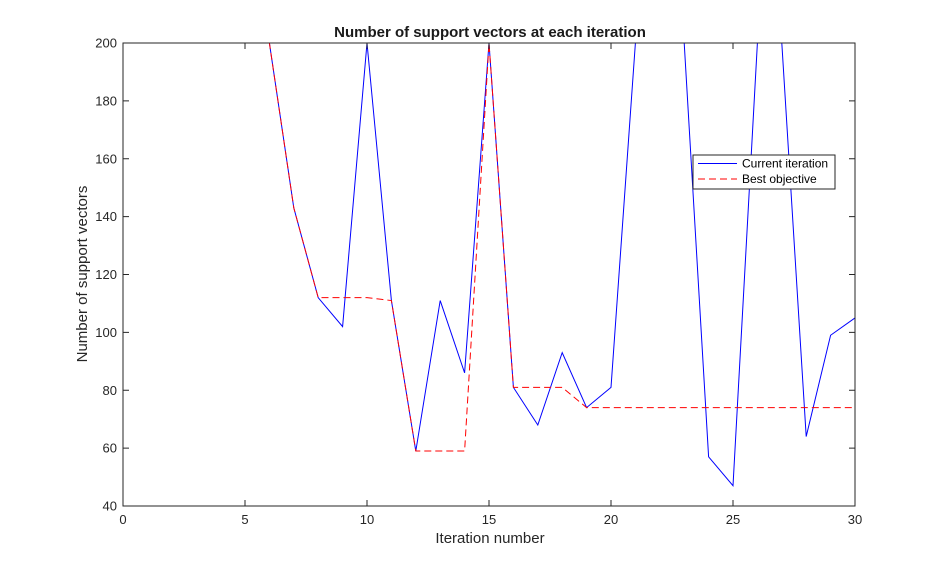  Describe the element at coordinates (110, 390) in the screenshot. I see `y-tick-label: 80` at that location.